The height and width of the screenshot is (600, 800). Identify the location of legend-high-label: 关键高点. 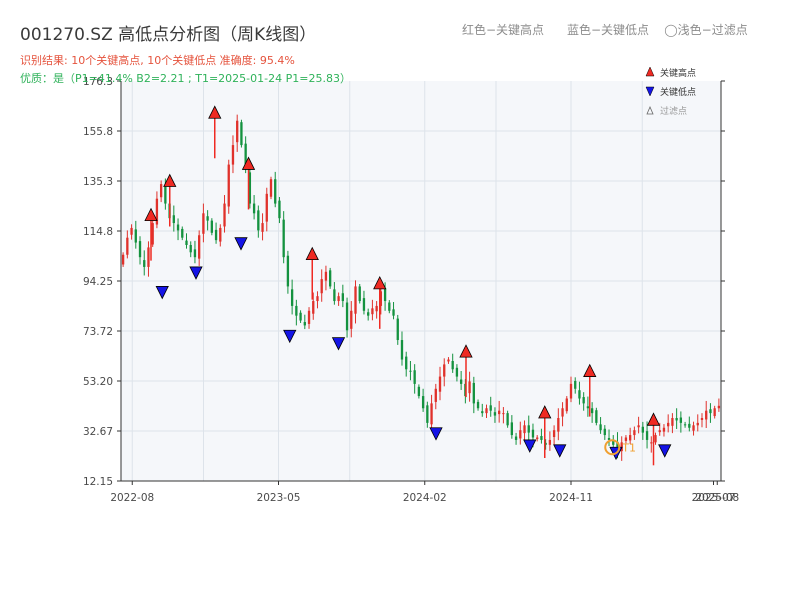
(678, 73).